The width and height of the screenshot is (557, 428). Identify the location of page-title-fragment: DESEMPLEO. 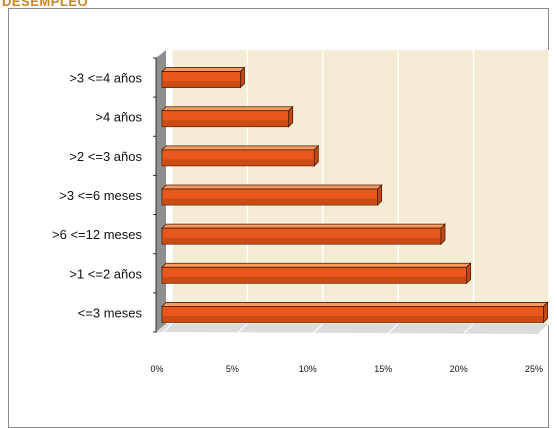
(45, 4).